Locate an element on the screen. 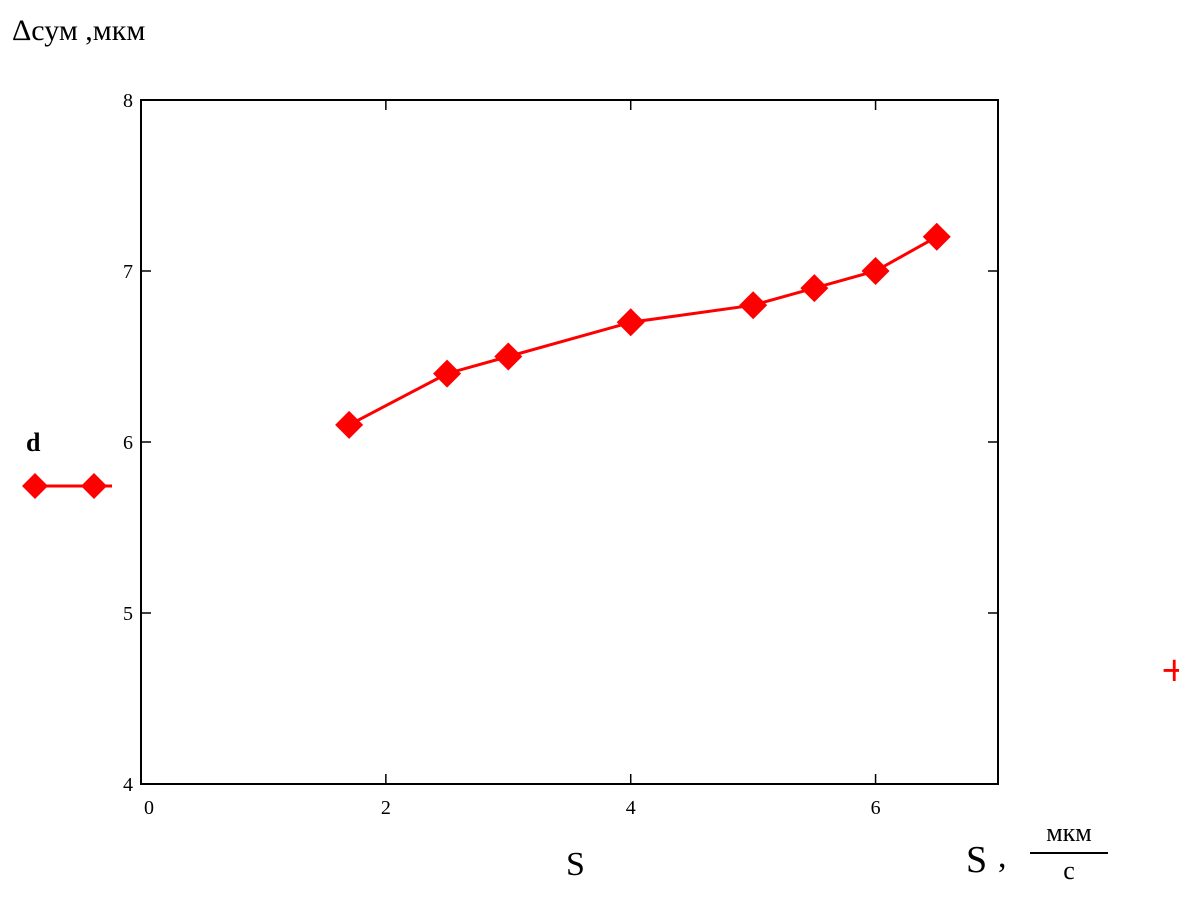  unit-denominator: с is located at coordinates (1069, 870).